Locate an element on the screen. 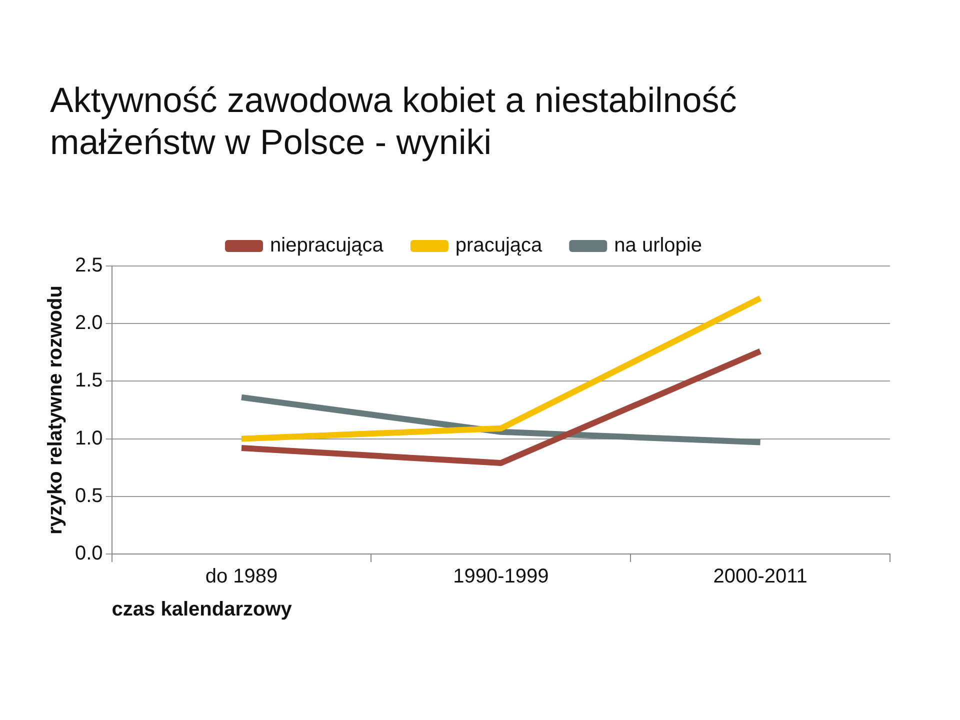 Image resolution: width=960 pixels, height=720 pixels. y-tick-label: 1.0 is located at coordinates (88, 438).